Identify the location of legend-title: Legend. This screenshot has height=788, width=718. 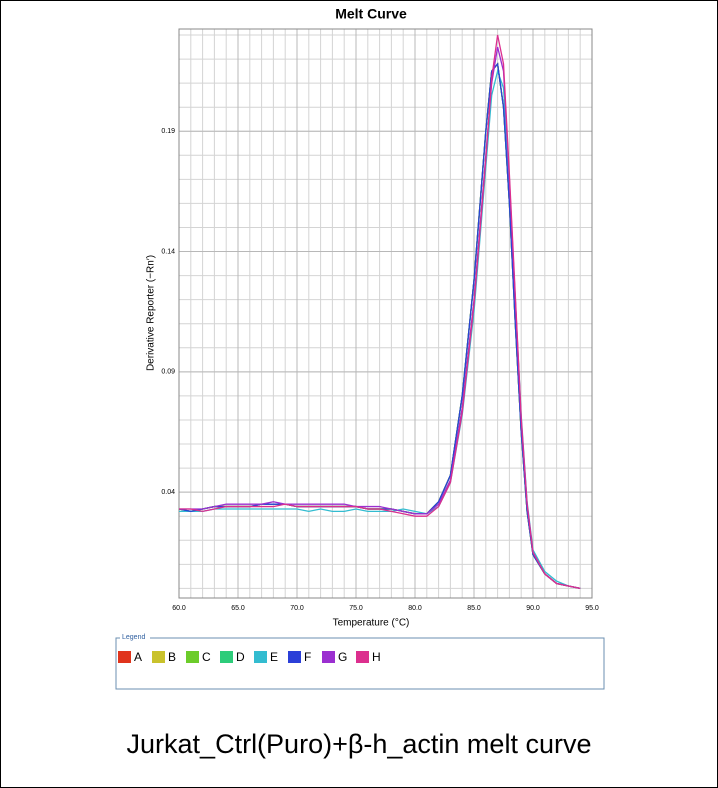
(133, 637).